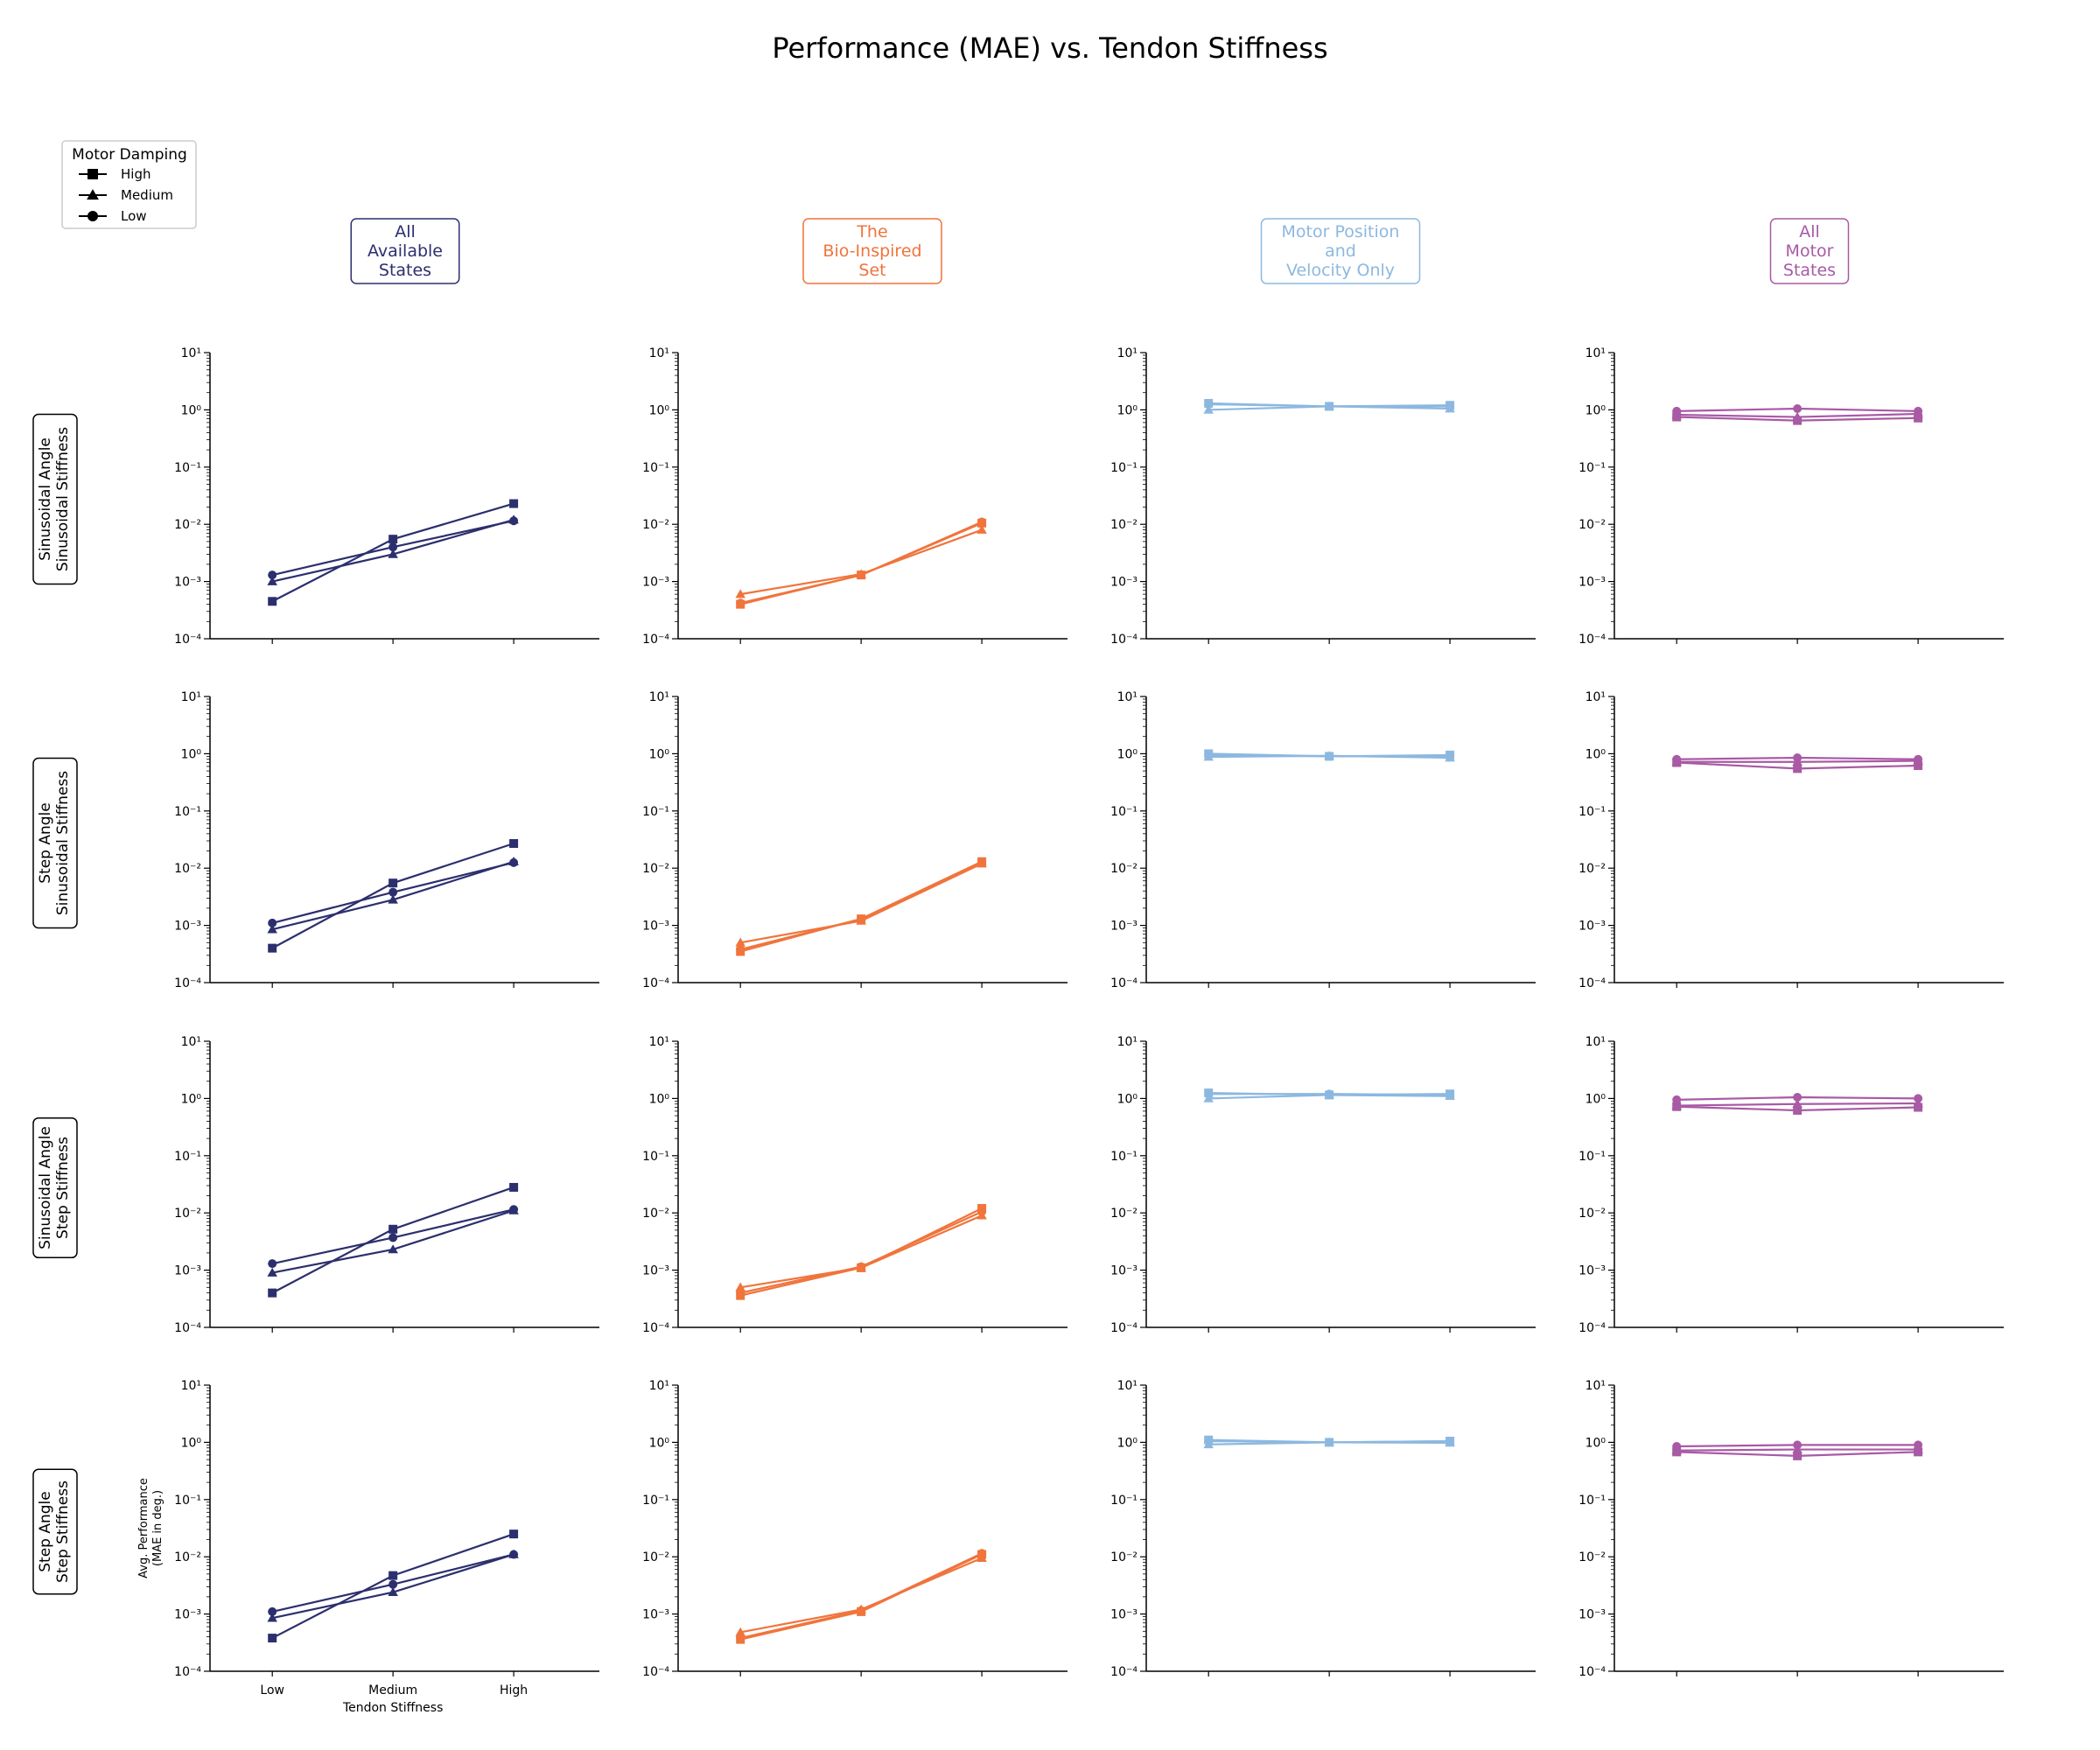  I want to click on row-header-box, so click(55, 843).